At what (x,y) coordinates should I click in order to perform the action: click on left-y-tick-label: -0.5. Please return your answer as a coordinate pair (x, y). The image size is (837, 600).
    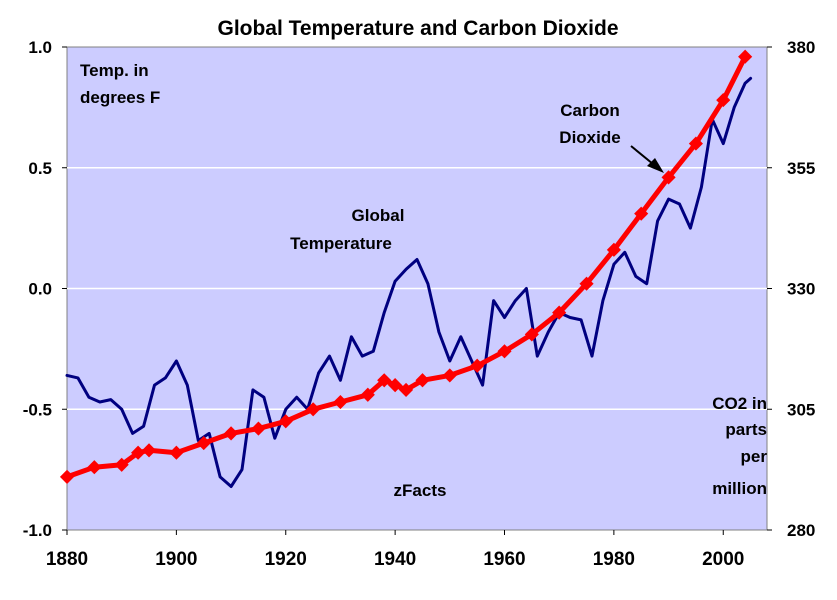
    Looking at the image, I should click on (37, 409).